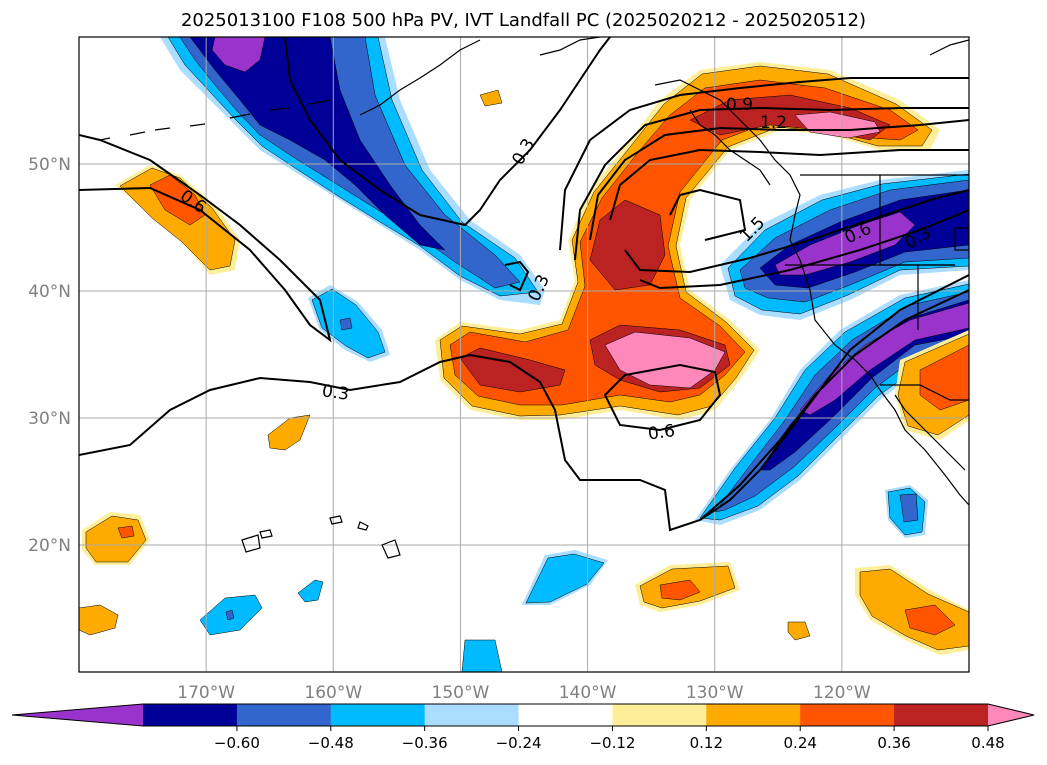 This screenshot has height=765, width=1047. I want to click on longitude-tick-label: 140°W, so click(588, 693).